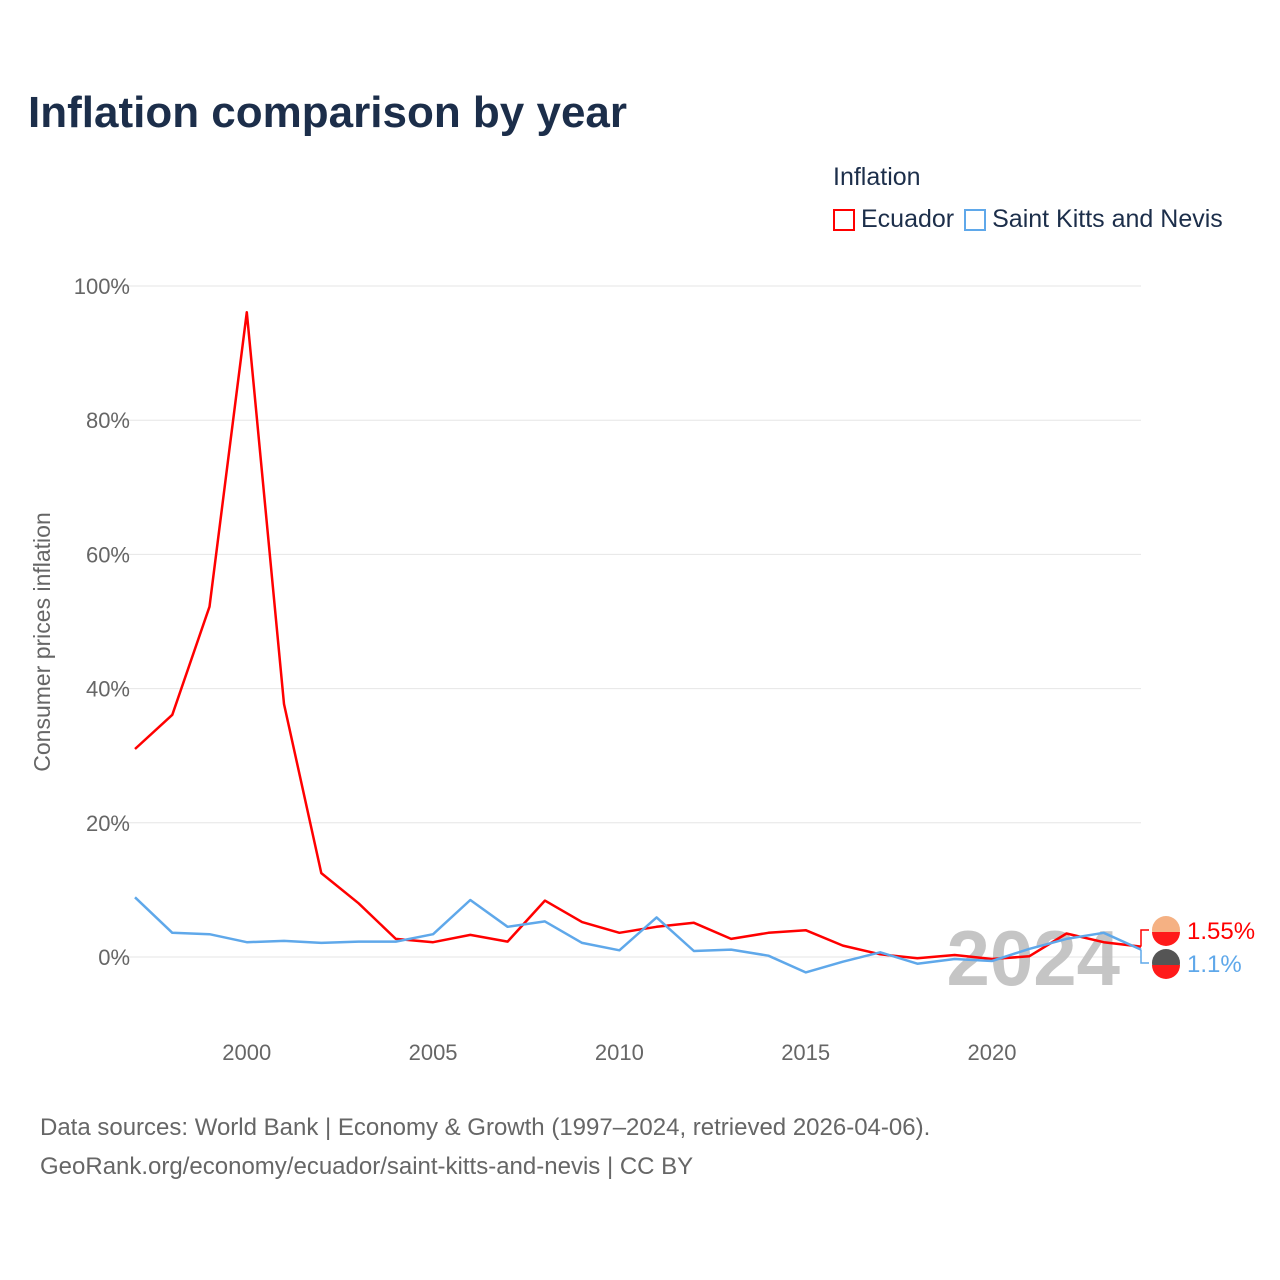  I want to click on end-value-label: 1.1%, so click(1214, 964).